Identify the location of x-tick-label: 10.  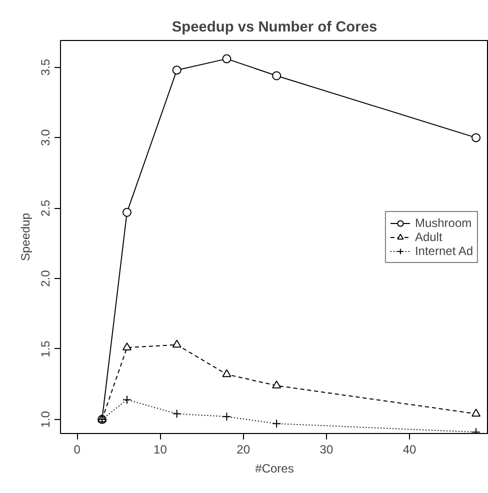
(161, 449).